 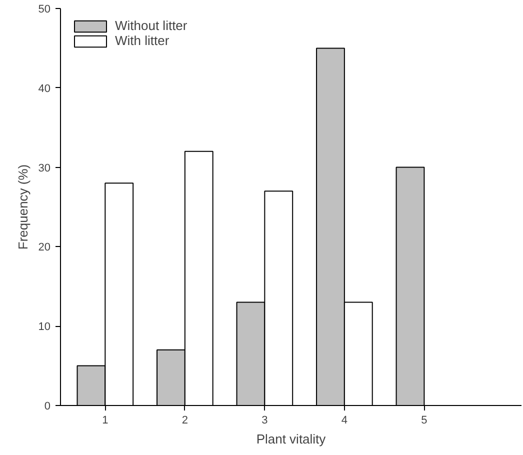 I want to click on y-tick-label: 0, so click(x=47, y=406).